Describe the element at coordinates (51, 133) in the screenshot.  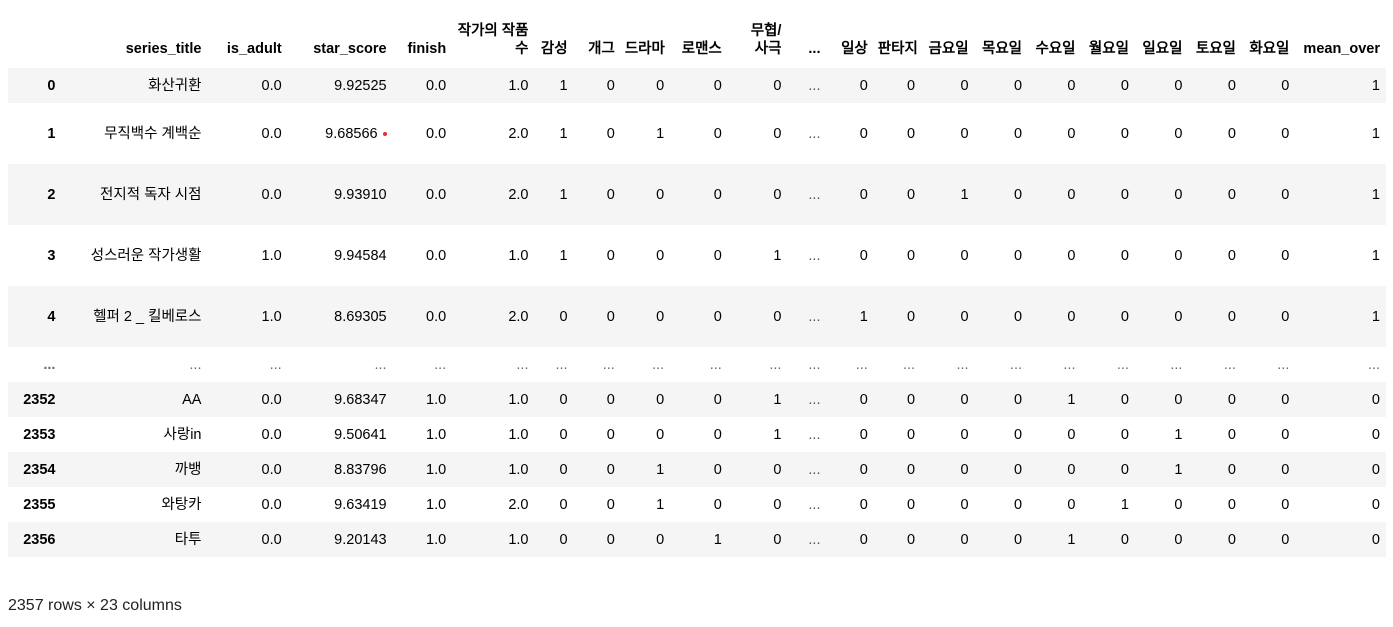
I see `row-index: 1` at that location.